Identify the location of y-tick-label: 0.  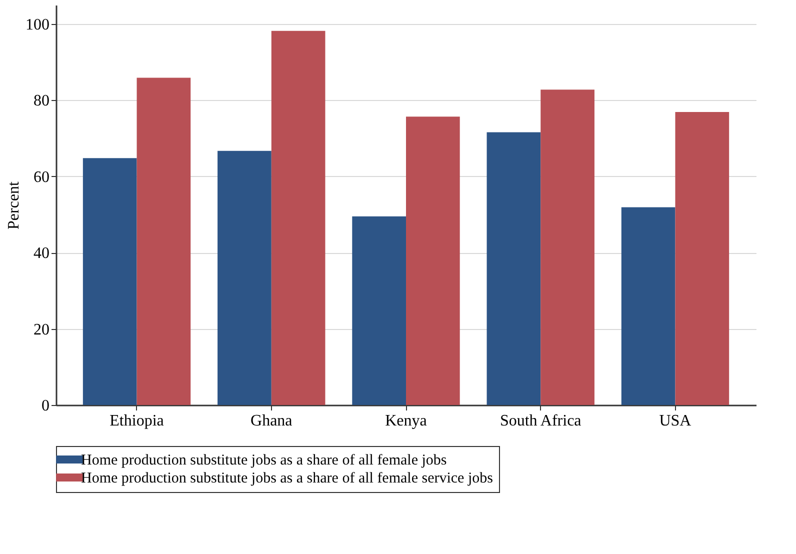
(46, 406).